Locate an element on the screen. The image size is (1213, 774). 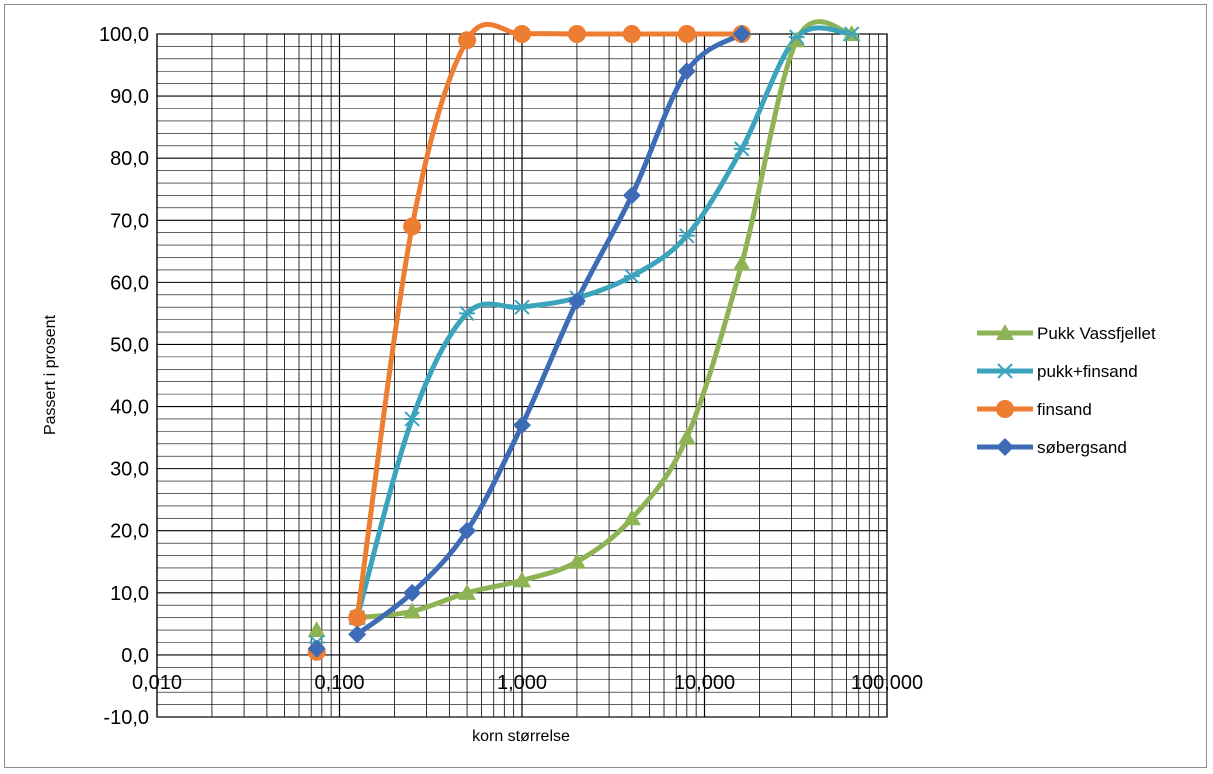
legend-label: Pukk Vassfjellet is located at coordinates (1096, 333).